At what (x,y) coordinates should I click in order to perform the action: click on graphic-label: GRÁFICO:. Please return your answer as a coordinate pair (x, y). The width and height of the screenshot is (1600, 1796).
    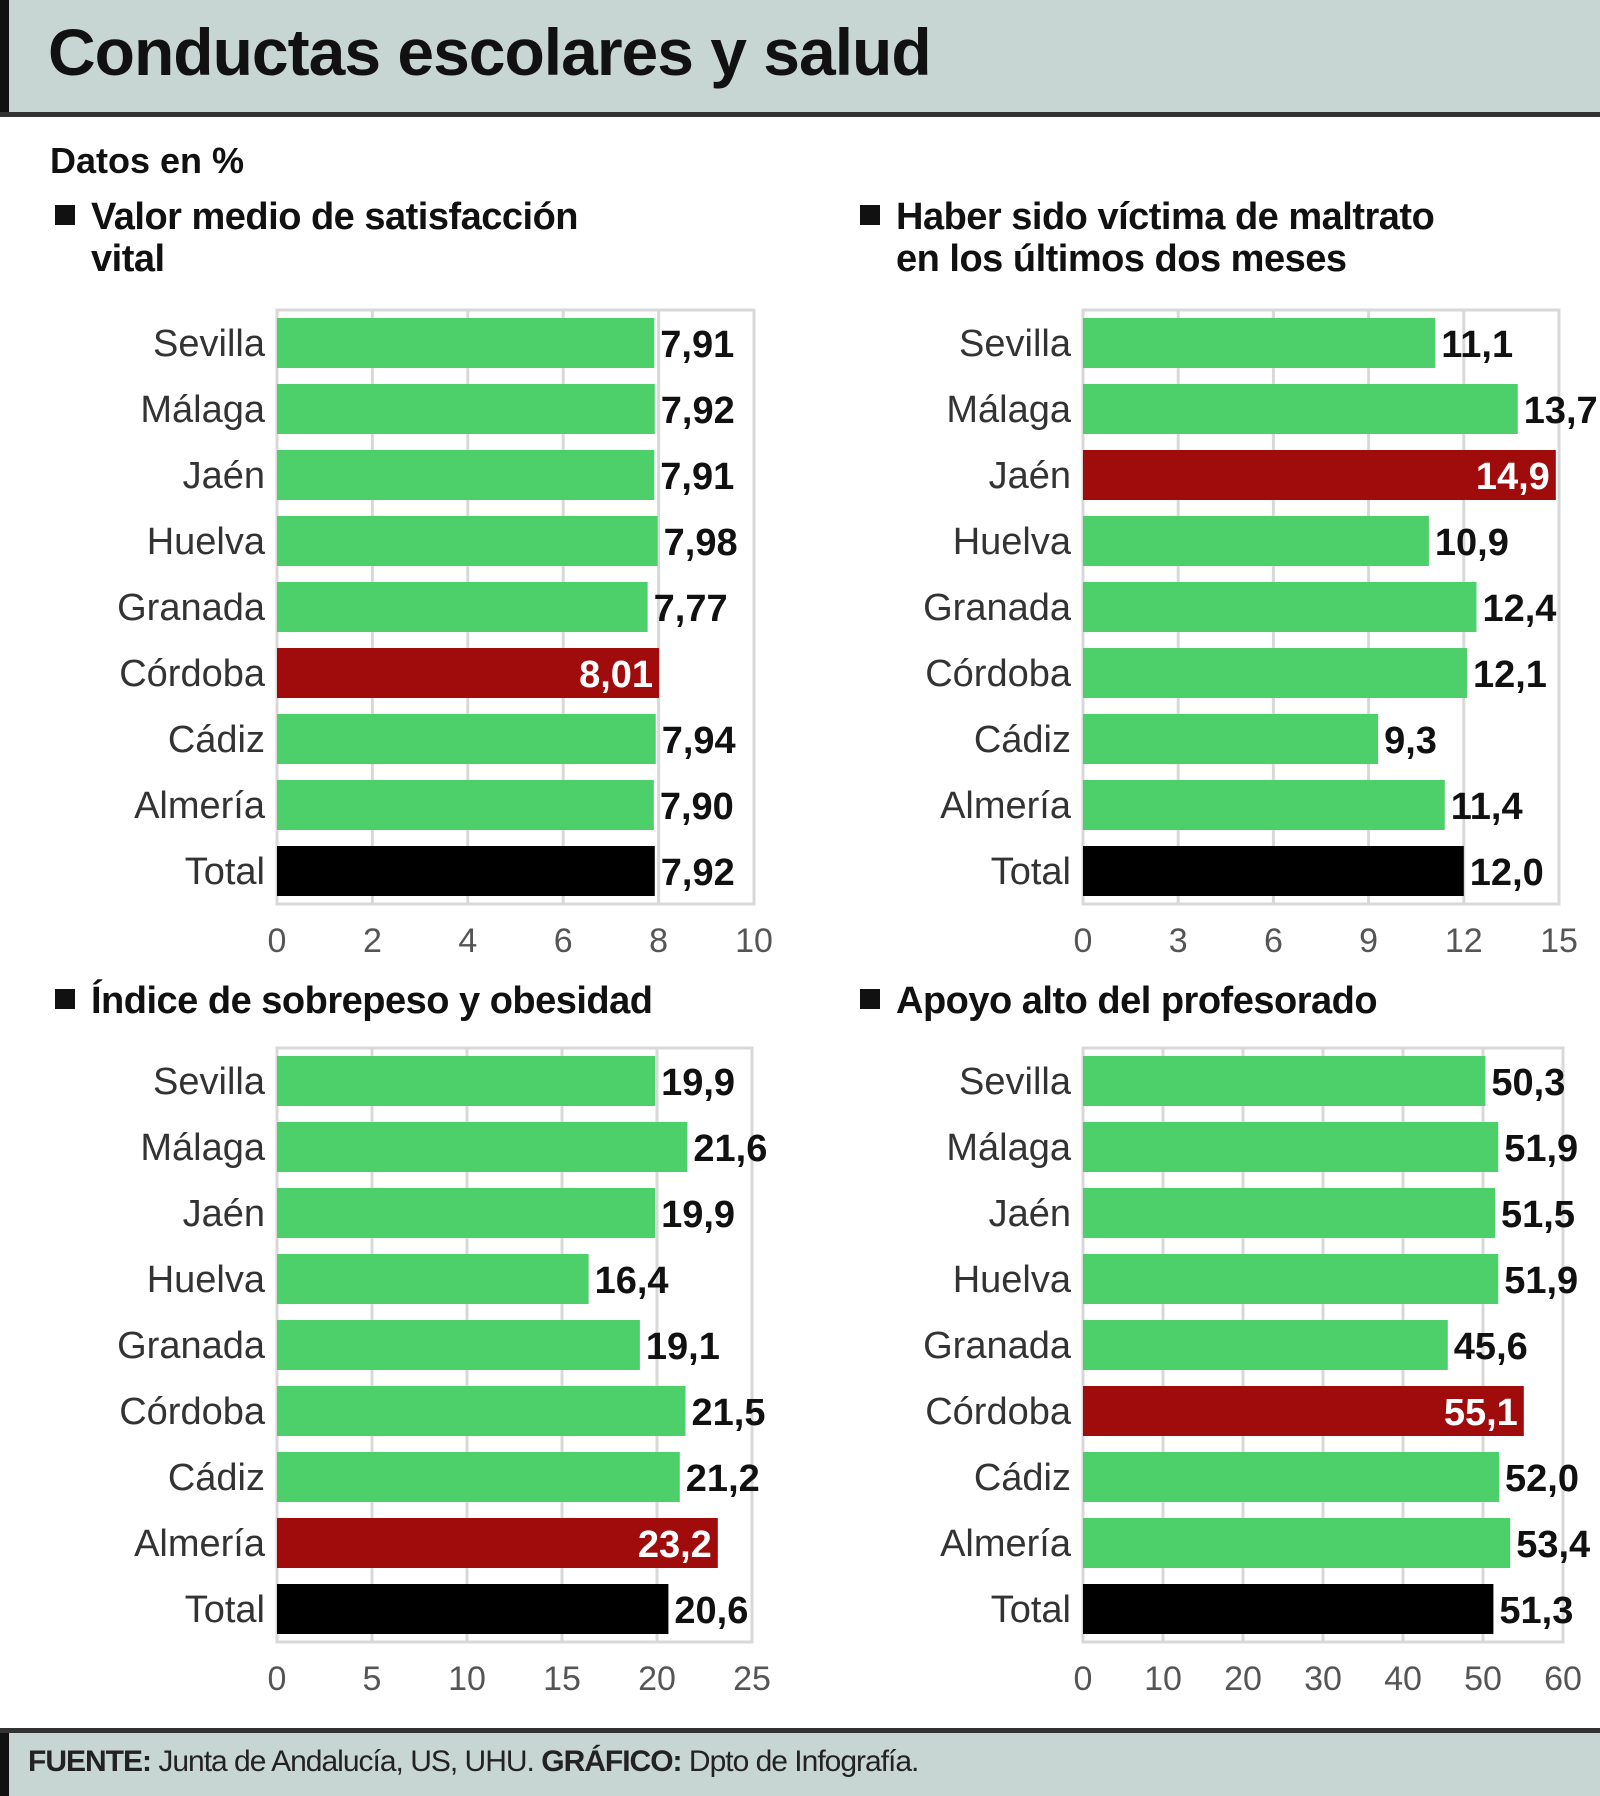
    Looking at the image, I should click on (611, 1761).